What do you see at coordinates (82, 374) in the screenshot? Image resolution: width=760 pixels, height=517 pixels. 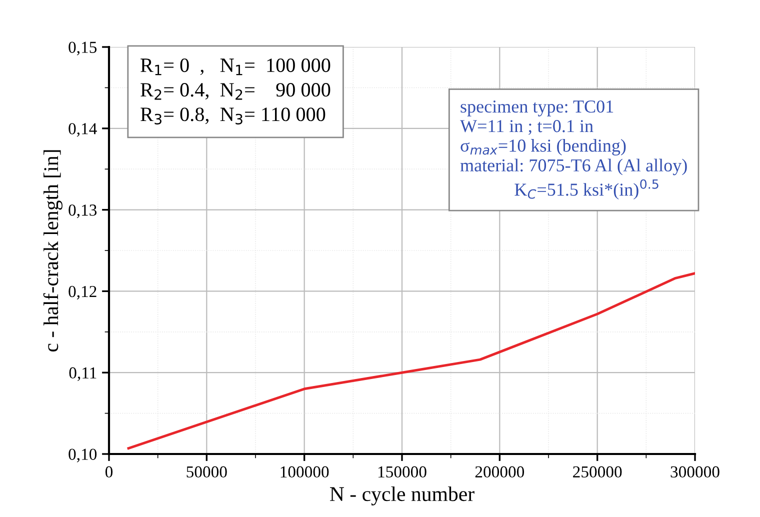 I see `y-tick-label: 0,11` at bounding box center [82, 374].